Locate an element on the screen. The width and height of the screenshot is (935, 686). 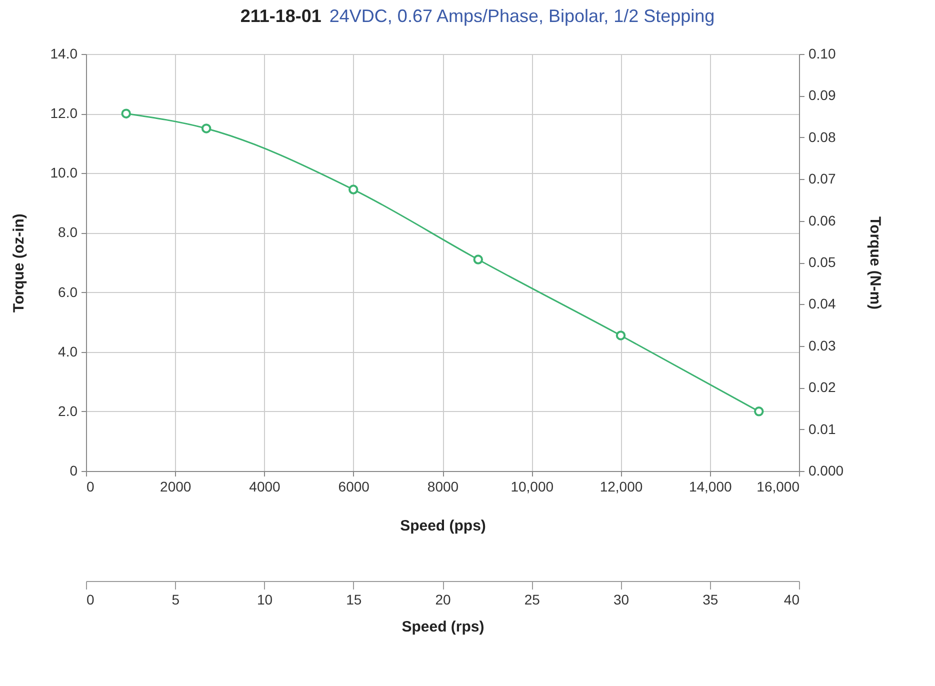
x2-tick-label: 35 is located at coordinates (710, 600).